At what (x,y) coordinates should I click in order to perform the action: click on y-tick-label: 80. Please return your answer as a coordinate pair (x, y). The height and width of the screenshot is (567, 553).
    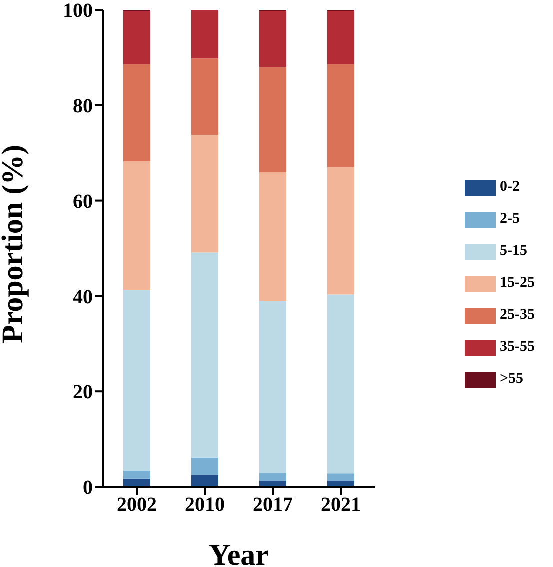
    Looking at the image, I should click on (83, 107).